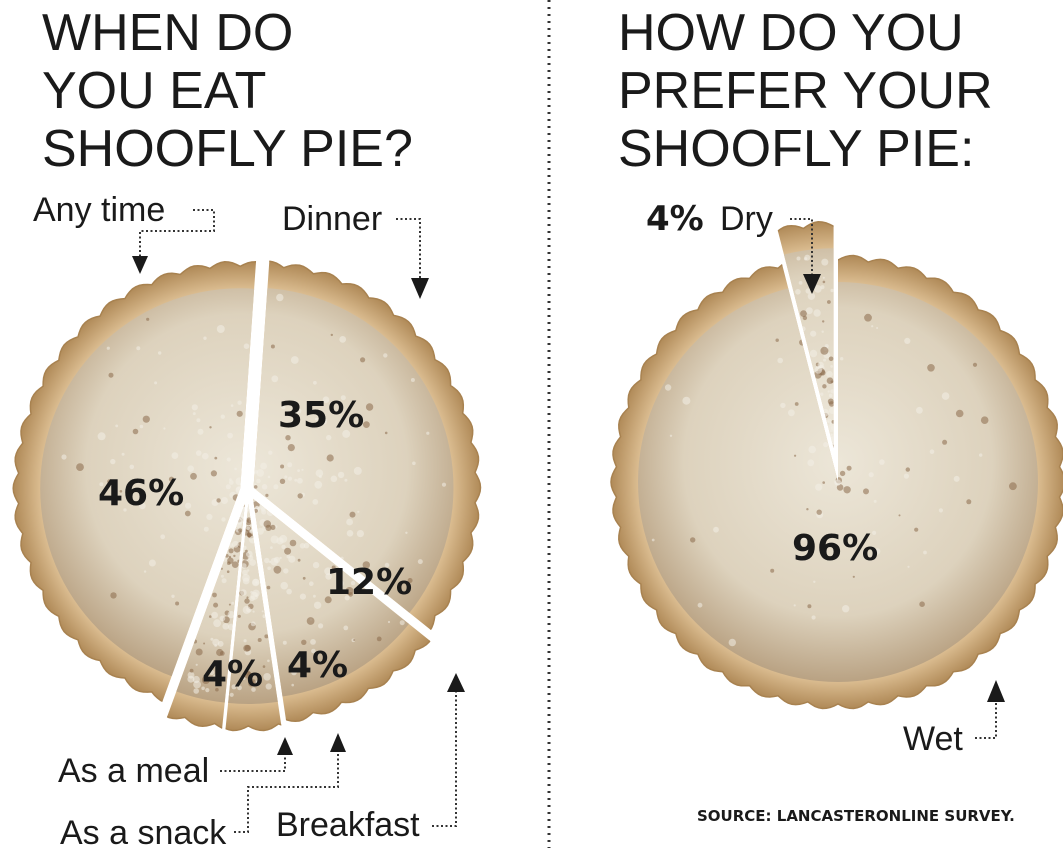 The height and width of the screenshot is (848, 1063). Describe the element at coordinates (123, 232) in the screenshot. I see `callout-any-time: Any time` at that location.